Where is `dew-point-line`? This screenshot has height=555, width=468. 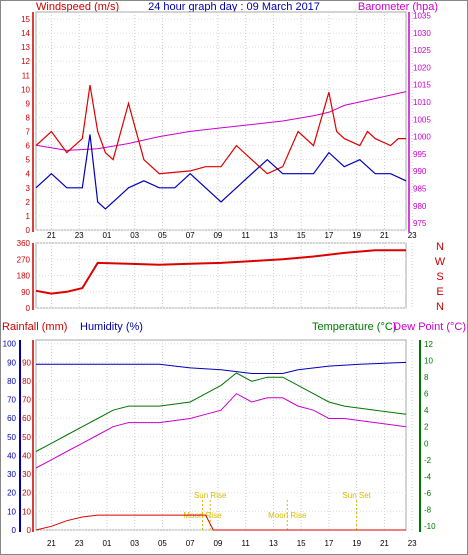 dew-point-line is located at coordinates (221, 431).